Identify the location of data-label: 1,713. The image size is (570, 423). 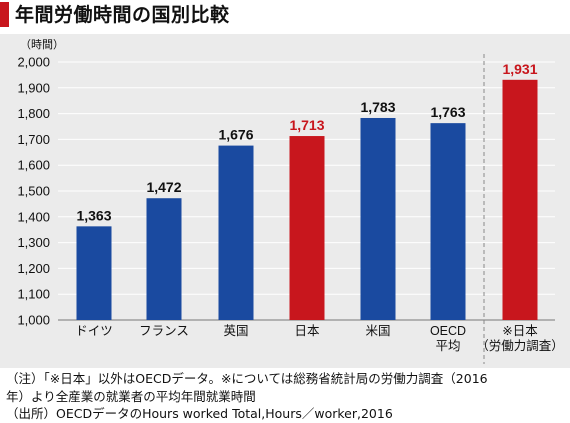
(306, 125).